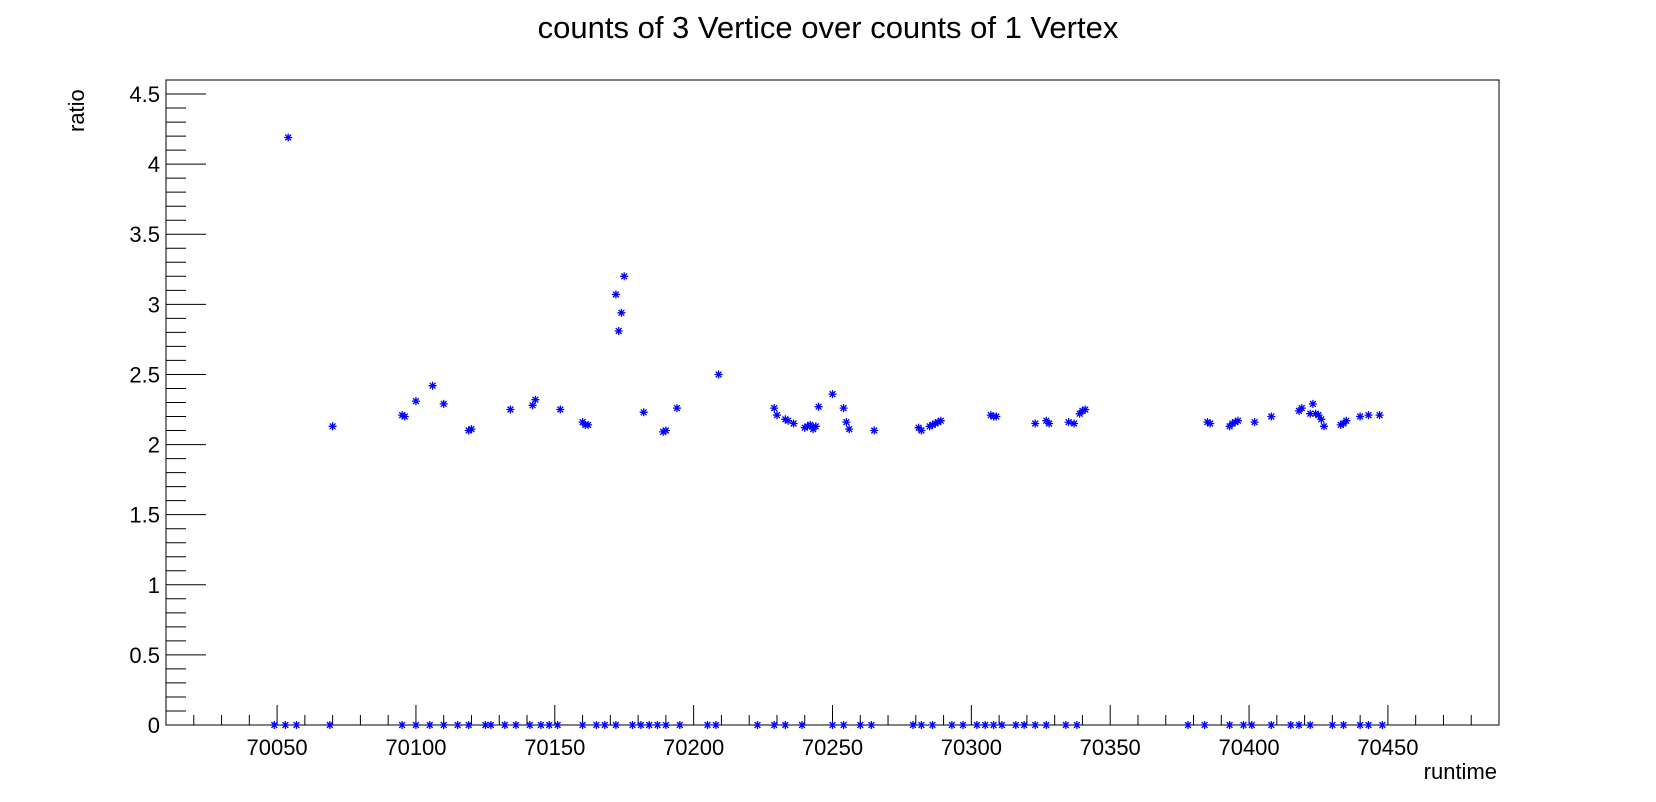  Describe the element at coordinates (554, 747) in the screenshot. I see `x-tick-label: 70150` at that location.